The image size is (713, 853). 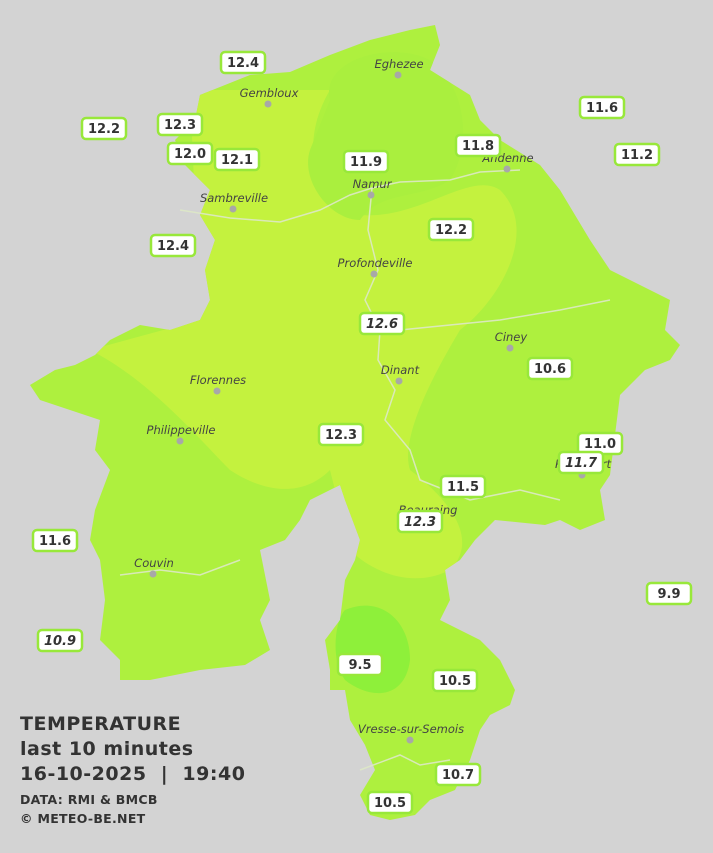 I want to click on station-value: 9.5, so click(x=359, y=665).